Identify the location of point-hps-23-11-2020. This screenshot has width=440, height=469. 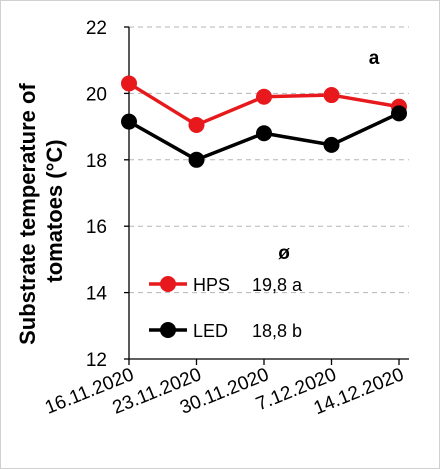
(196, 124).